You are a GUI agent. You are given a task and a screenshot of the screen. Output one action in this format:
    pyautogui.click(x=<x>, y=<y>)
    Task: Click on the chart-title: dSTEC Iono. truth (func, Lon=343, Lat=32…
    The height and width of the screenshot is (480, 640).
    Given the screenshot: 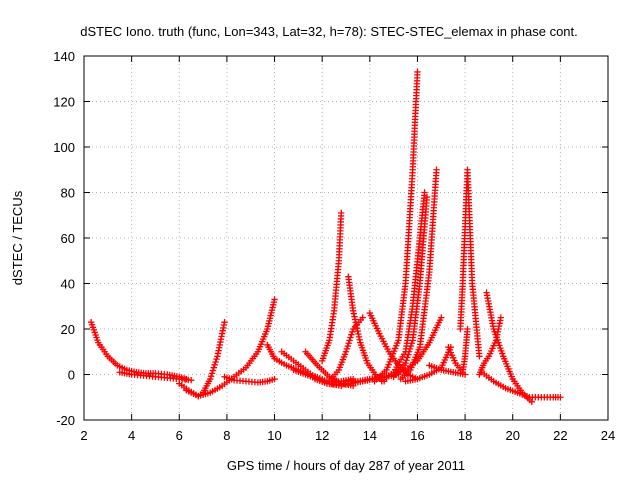 What is the action you would take?
    pyautogui.click(x=329, y=31)
    